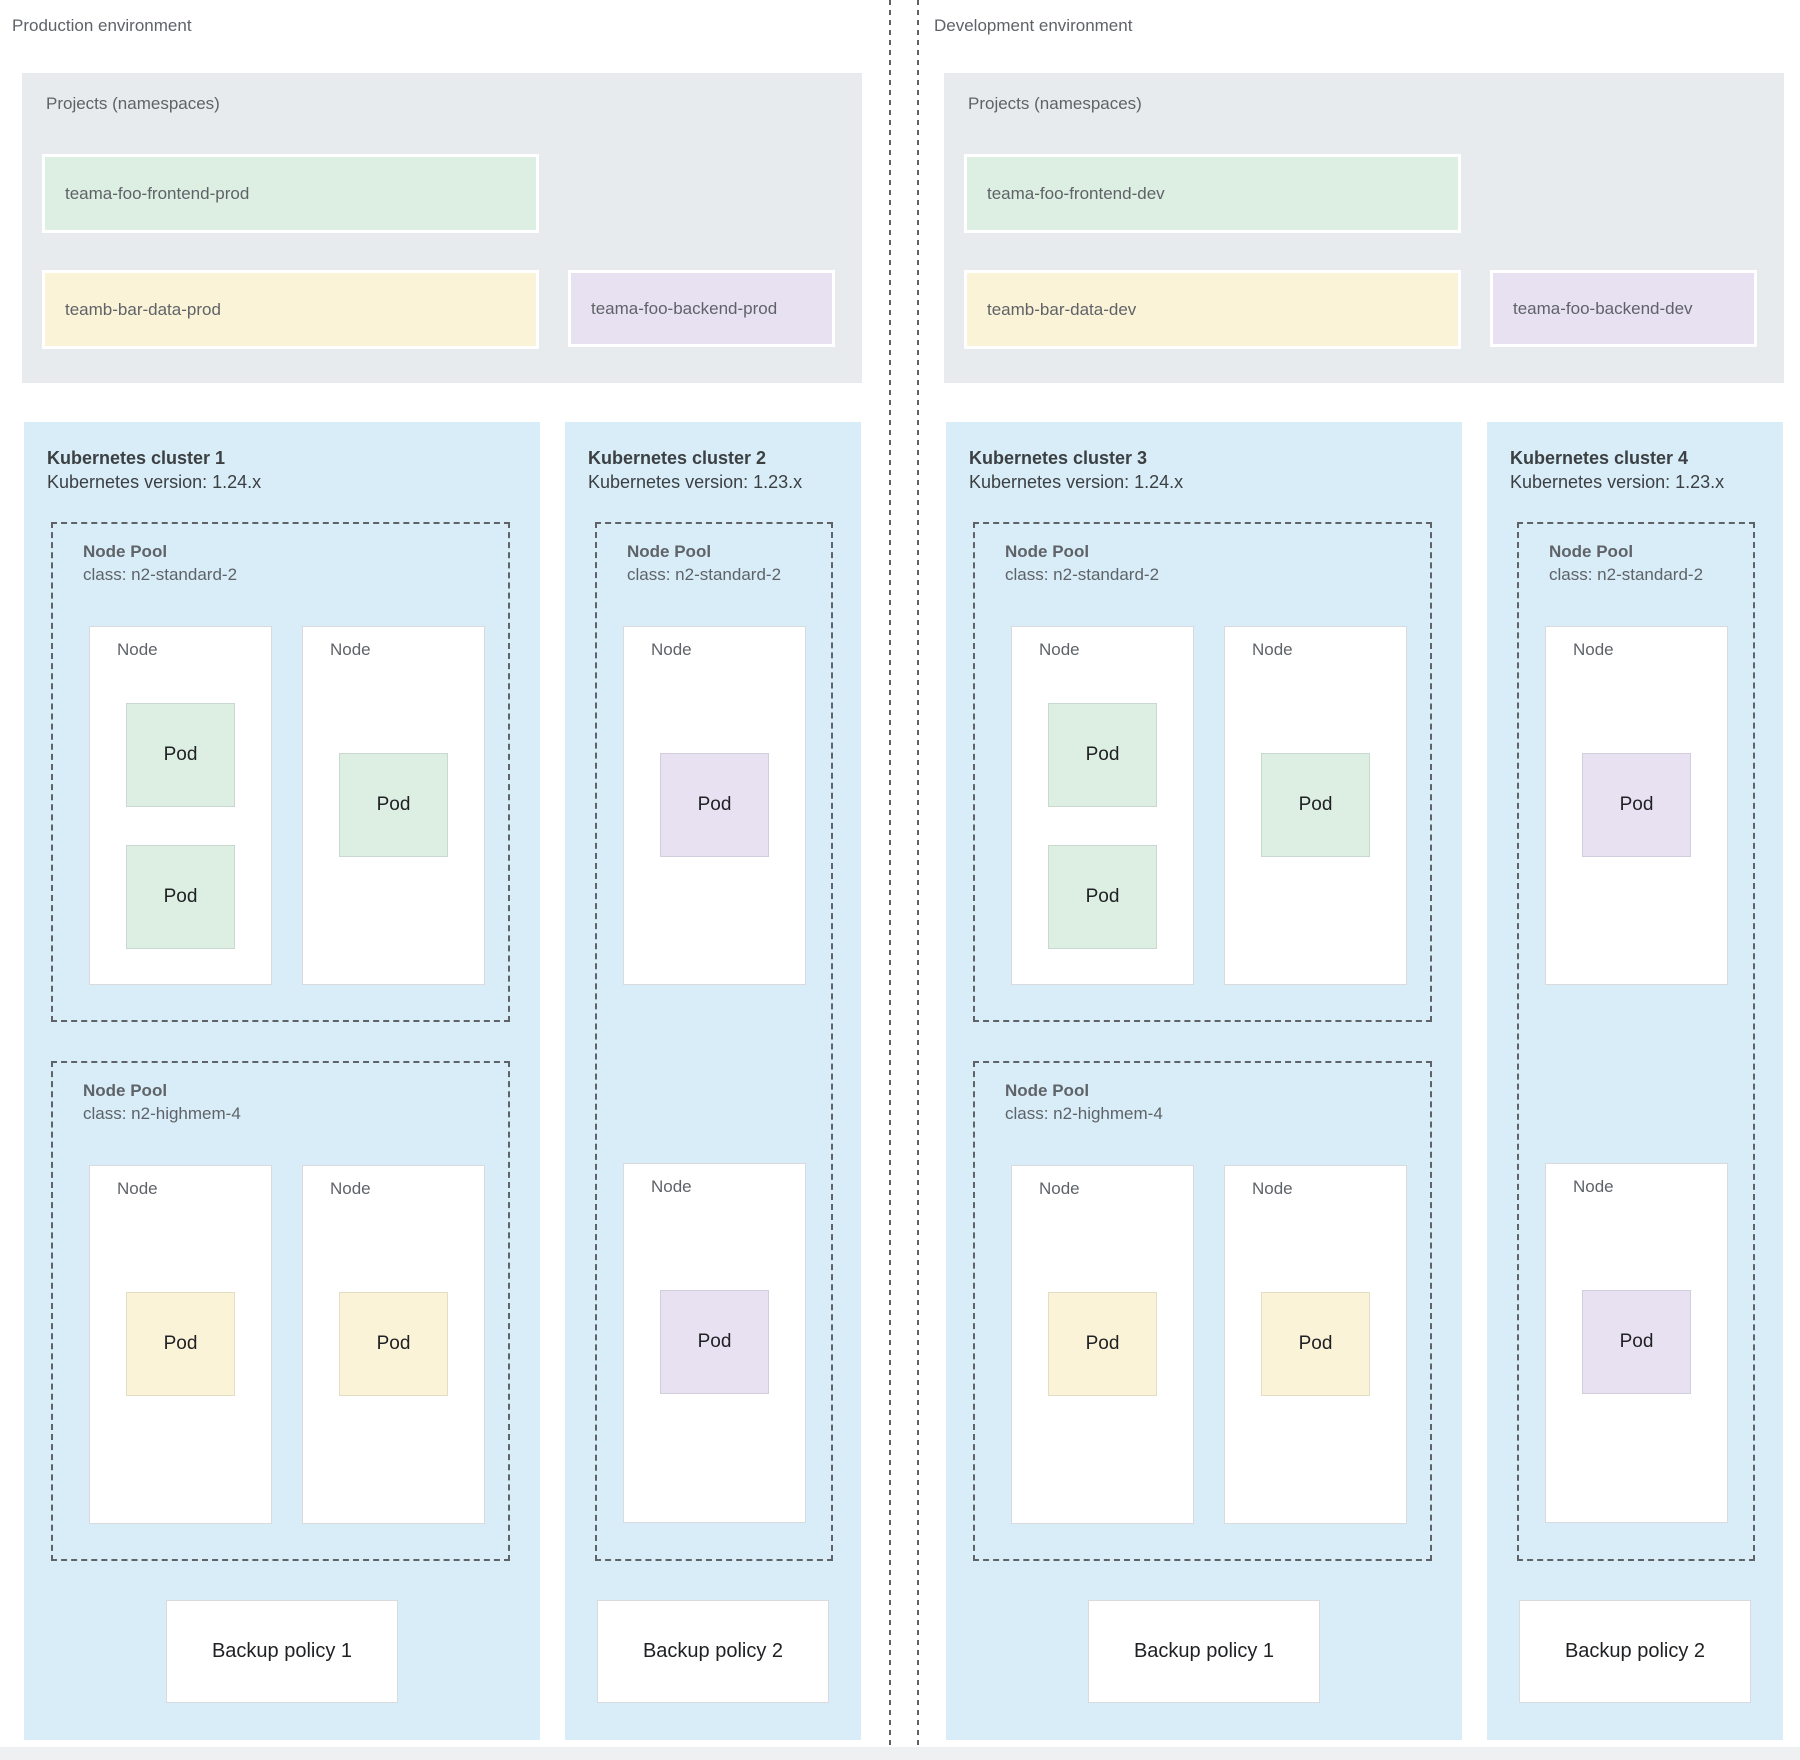 Image resolution: width=1800 pixels, height=1760 pixels. Describe the element at coordinates (1033, 25) in the screenshot. I see `environment-label: Development environment` at that location.